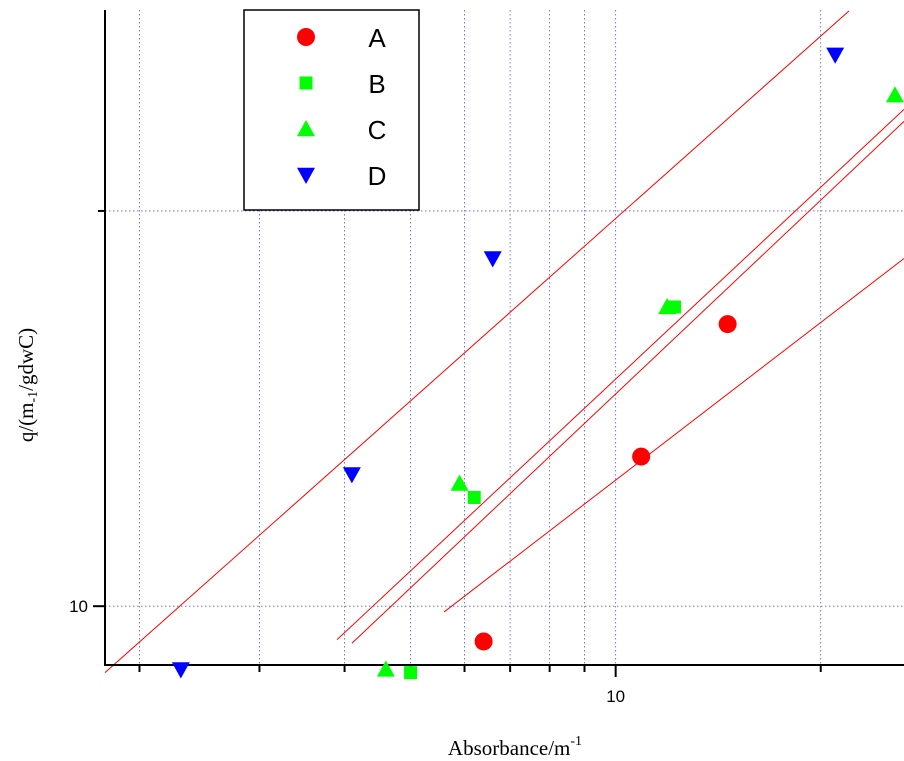 Image resolution: width=904 pixels, height=761 pixels. I want to click on legend-label-d: D, so click(377, 176).